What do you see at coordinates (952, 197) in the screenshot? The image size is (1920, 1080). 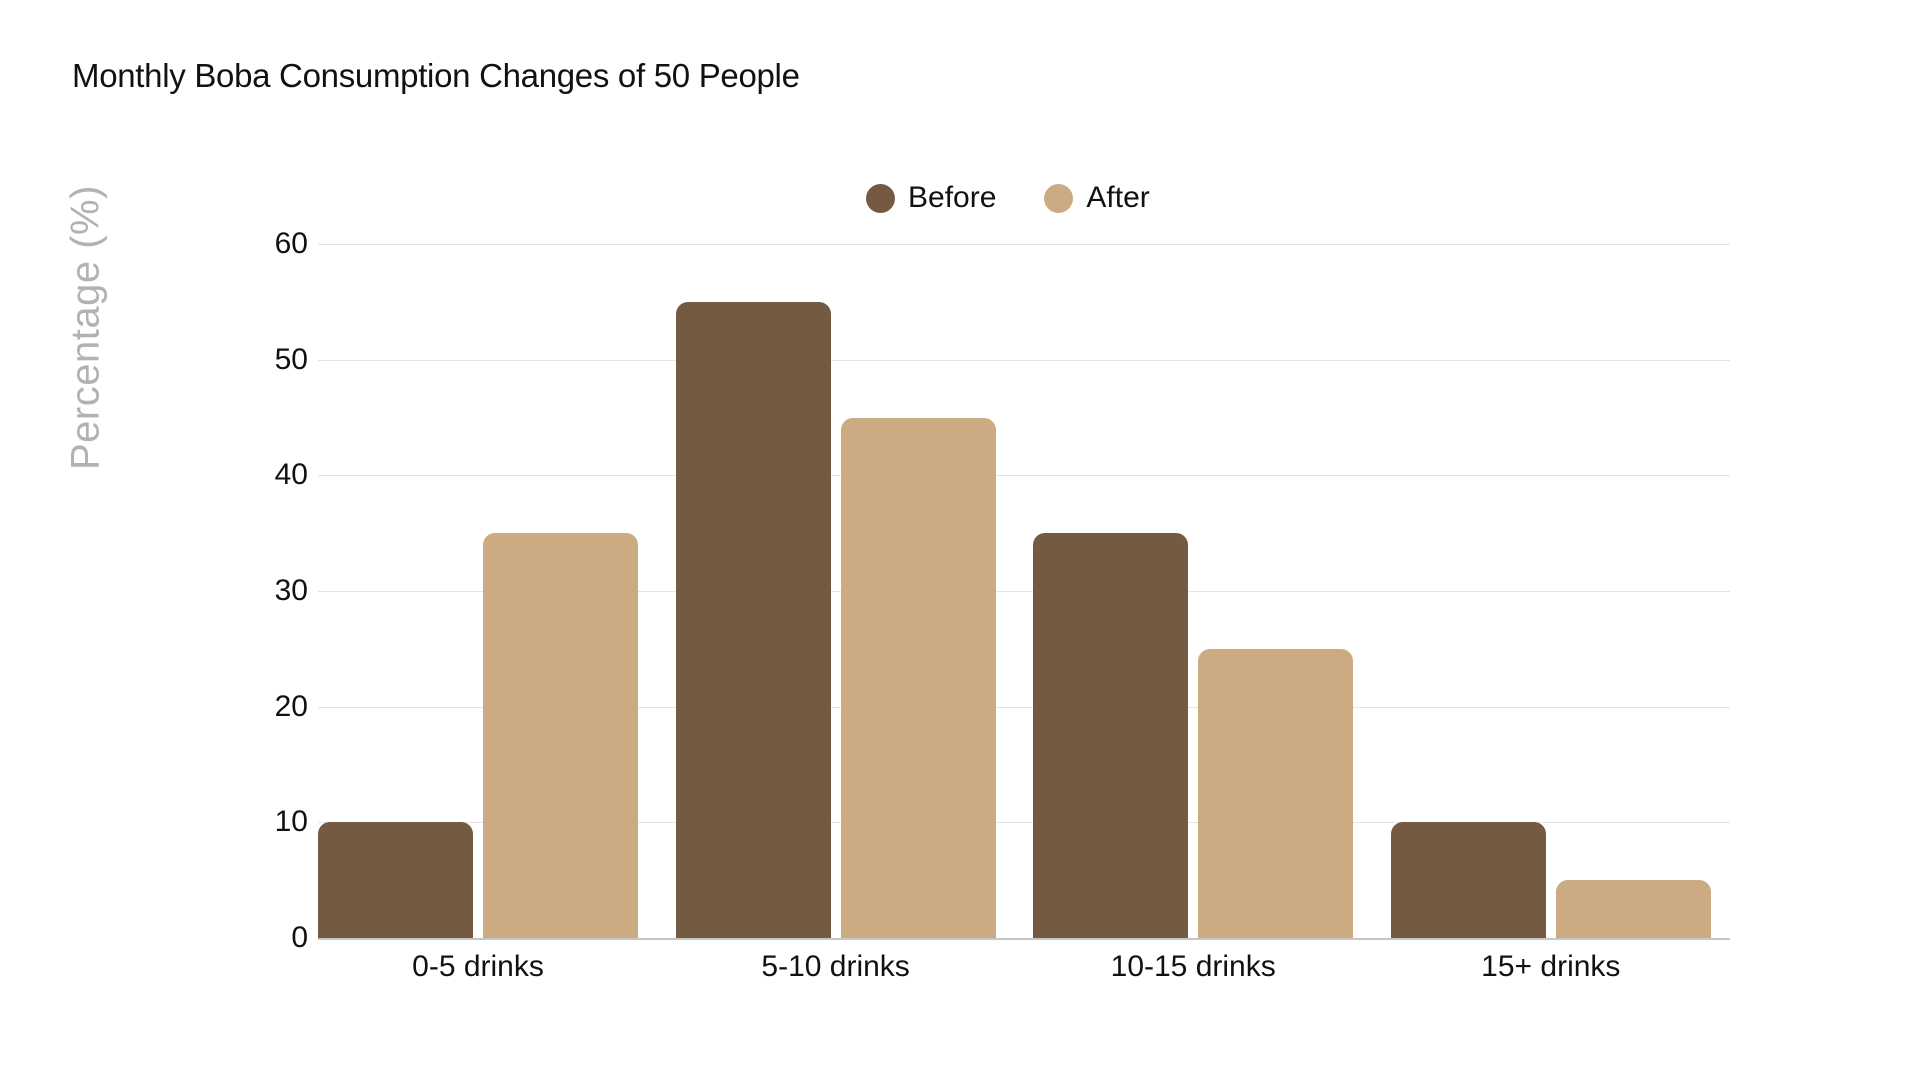 I see `legend-label-before: Before` at bounding box center [952, 197].